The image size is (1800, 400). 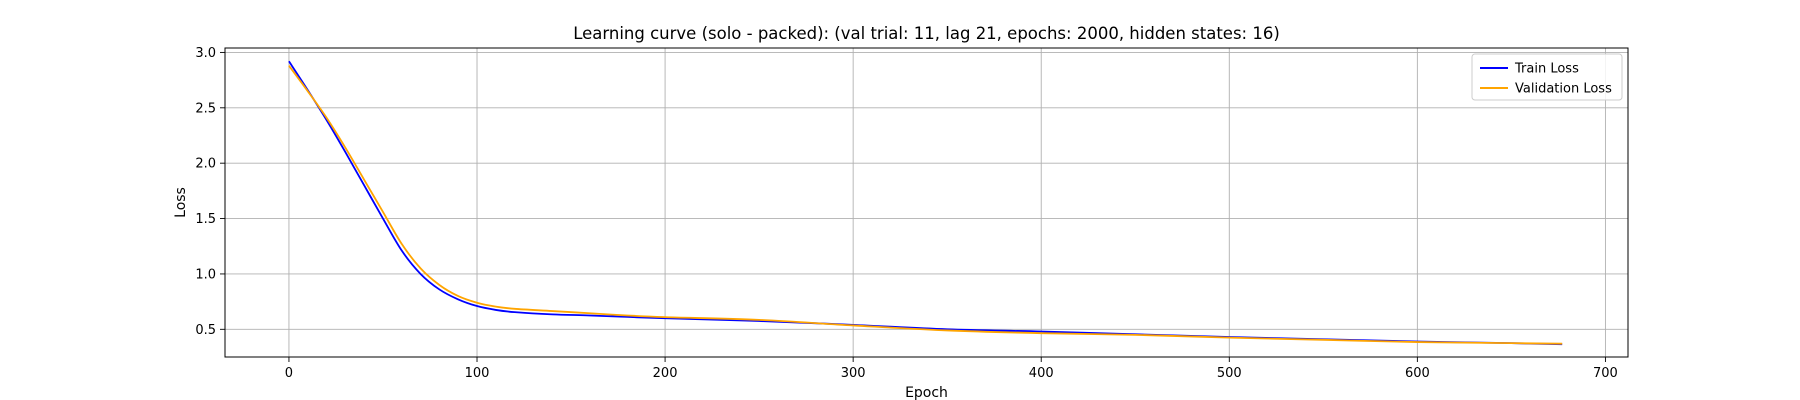 I want to click on y-tick-label: 2.5, so click(x=205, y=108).